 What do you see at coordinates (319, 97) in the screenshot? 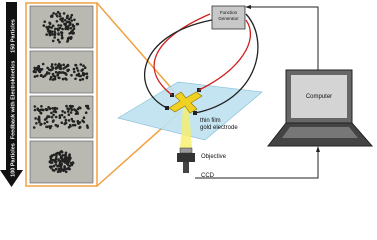
I see `computer-label: Computer` at bounding box center [319, 97].